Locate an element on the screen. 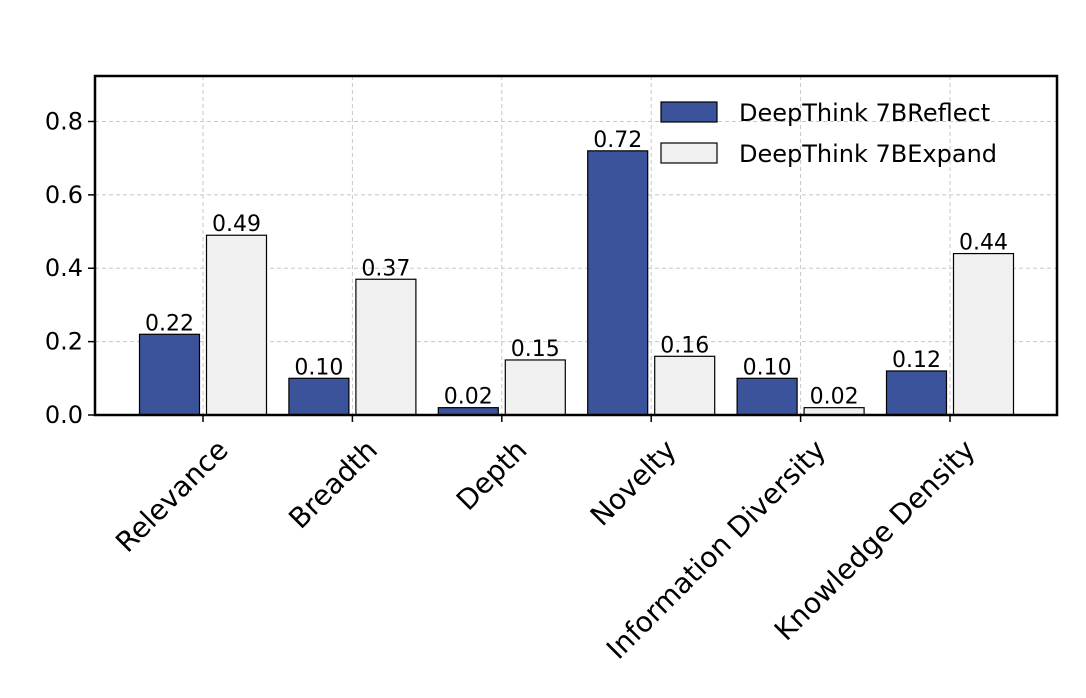 Image resolution: width=1086 pixels, height=698 pixels. bar-value-label: 0.22 is located at coordinates (169, 323).